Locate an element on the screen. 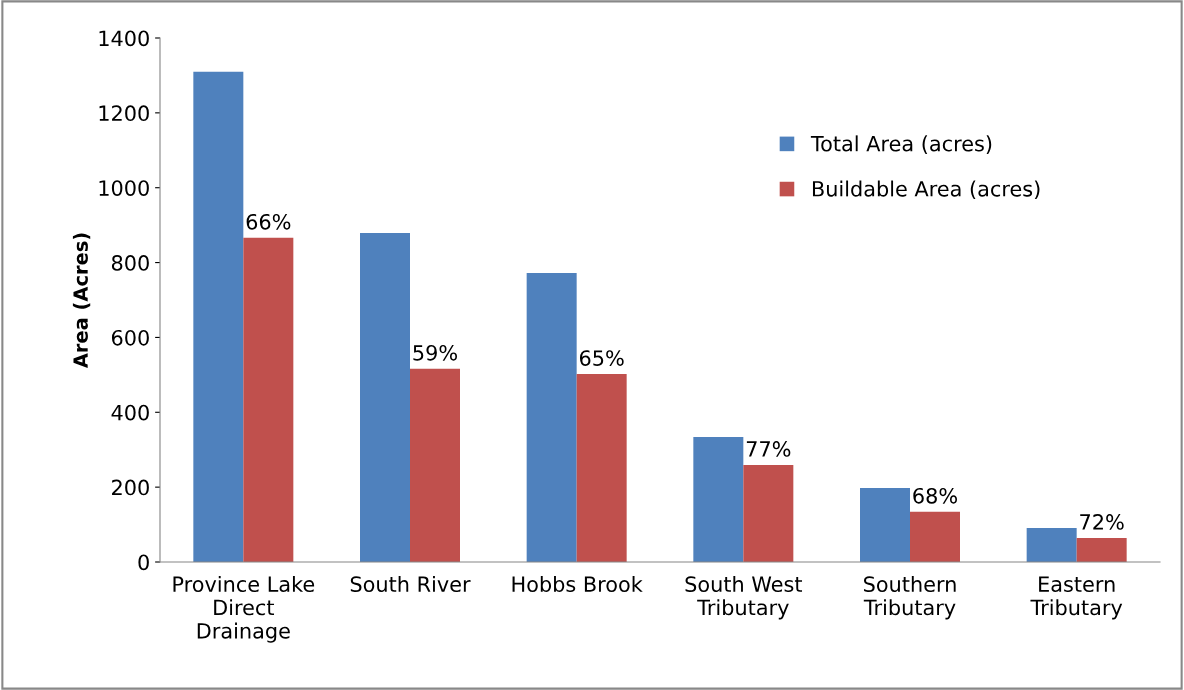 The width and height of the screenshot is (1184, 690). annotation: 68% is located at coordinates (935, 495).